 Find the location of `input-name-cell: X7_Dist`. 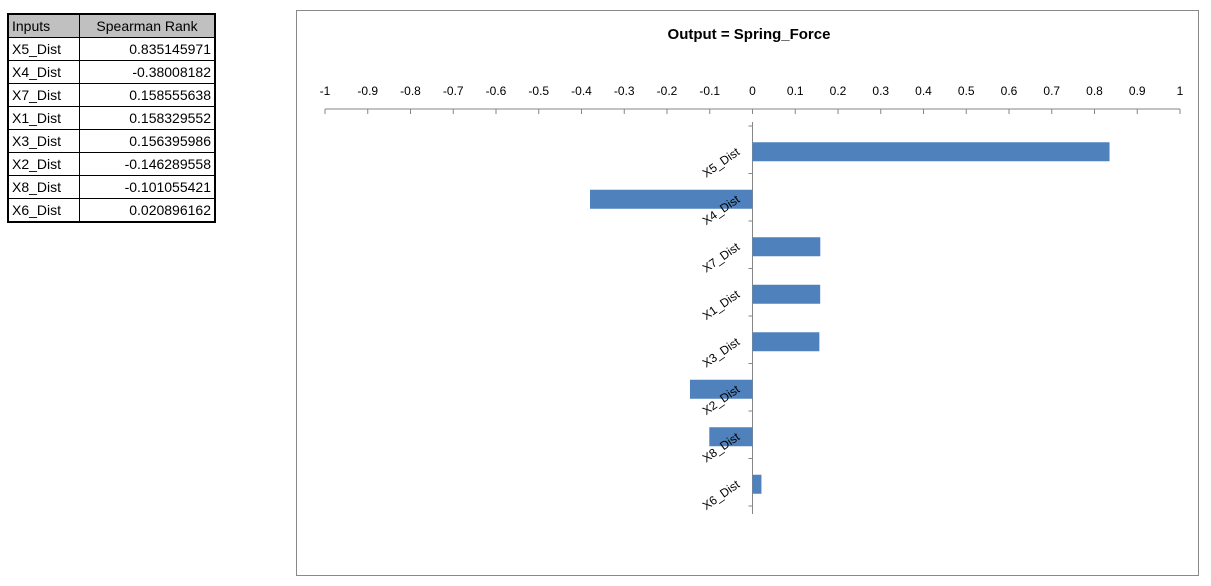

input-name-cell: X7_Dist is located at coordinates (43, 95).